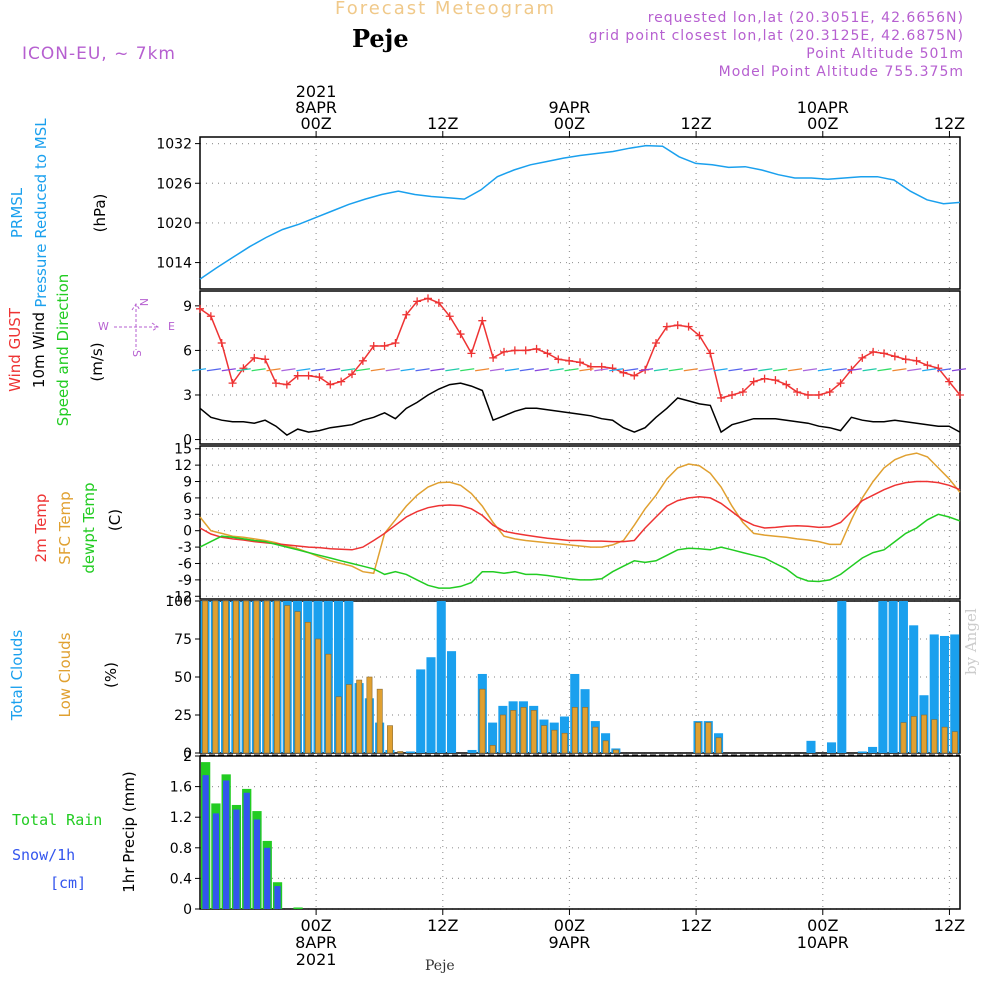 The width and height of the screenshot is (1000, 1000). Describe the element at coordinates (65, 527) in the screenshot. I see `sfc-temp-axis-label: SFC Temp` at that location.